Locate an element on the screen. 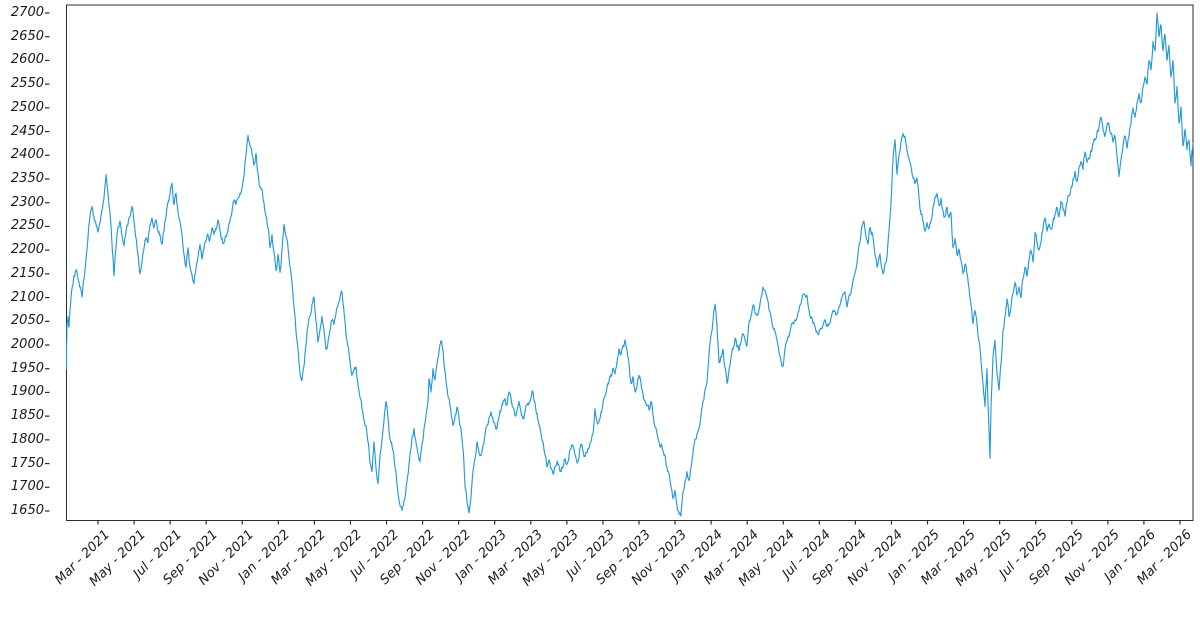 This screenshot has height=644, width=1200. y-tick-label: 1650 is located at coordinates (27, 510).